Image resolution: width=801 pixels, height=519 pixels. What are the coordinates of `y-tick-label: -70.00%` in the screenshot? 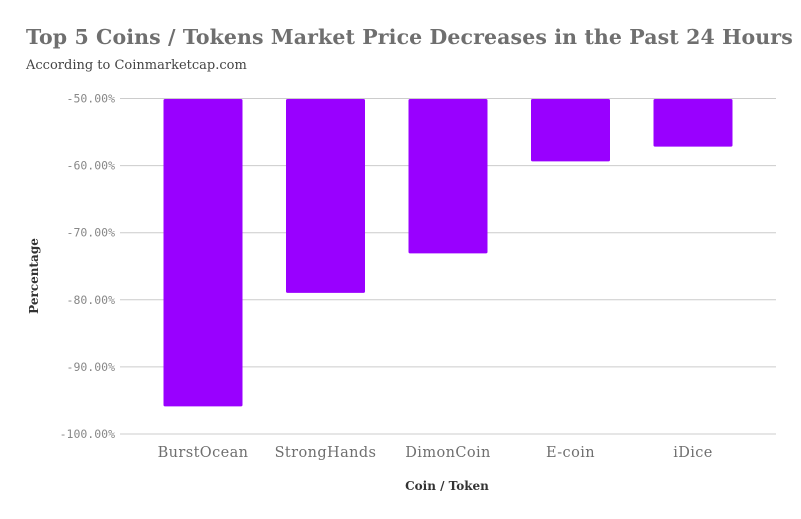 It's located at (91, 233).